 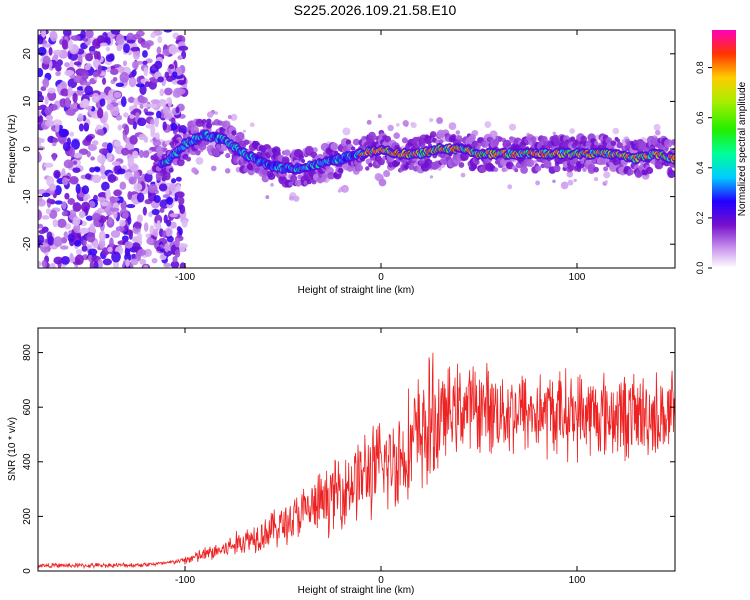 I want to click on x-tick-label: 0, so click(x=381, y=580).